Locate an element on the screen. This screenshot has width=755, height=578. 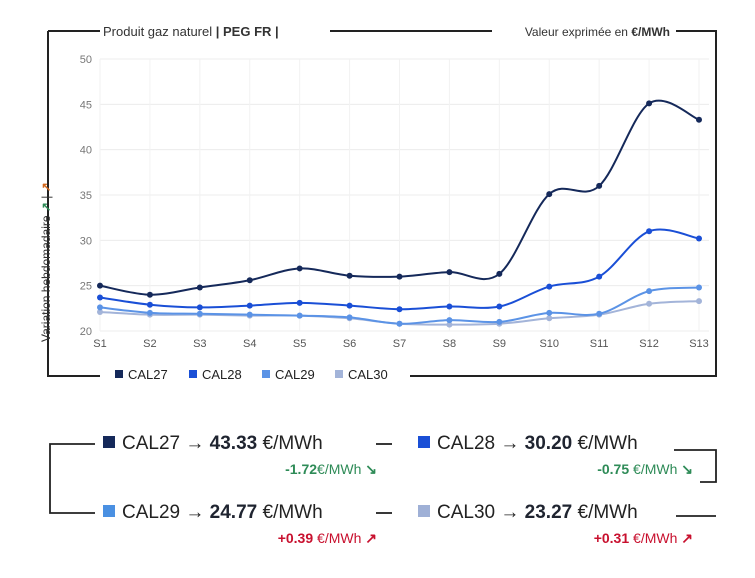
legend-swatch-cal30 is located at coordinates (339, 374).